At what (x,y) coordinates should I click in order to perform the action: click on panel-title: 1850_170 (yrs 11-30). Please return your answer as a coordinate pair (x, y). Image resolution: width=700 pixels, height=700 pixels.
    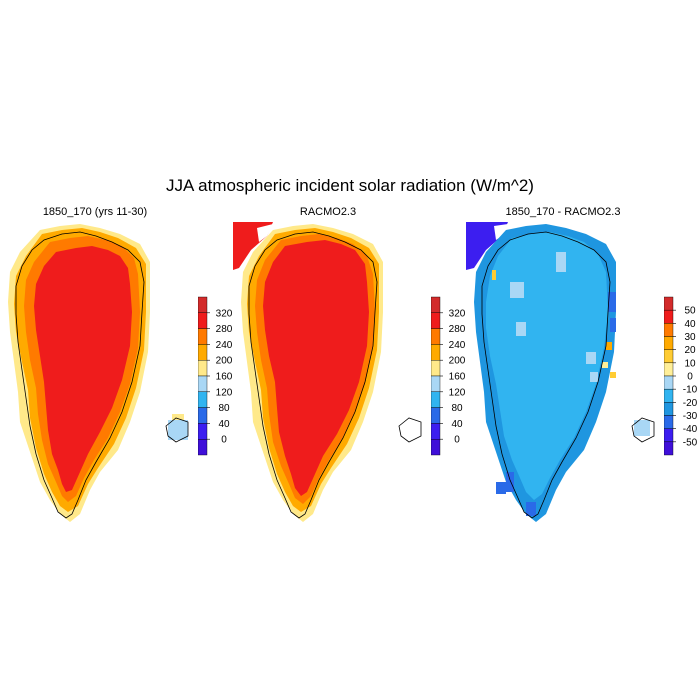
    Looking at the image, I should click on (95, 212).